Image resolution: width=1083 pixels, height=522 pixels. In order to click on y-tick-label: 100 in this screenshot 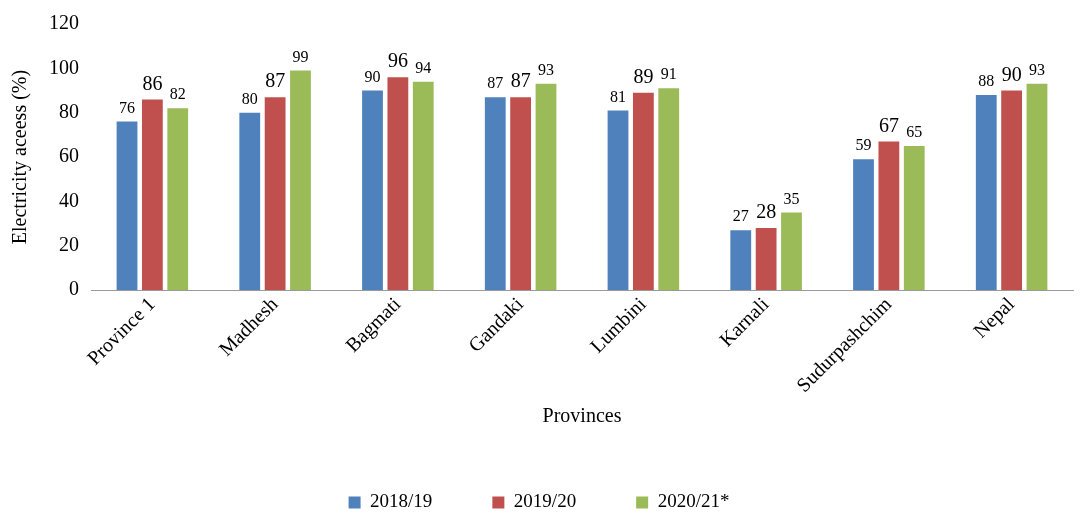, I will do `click(64, 66)`.